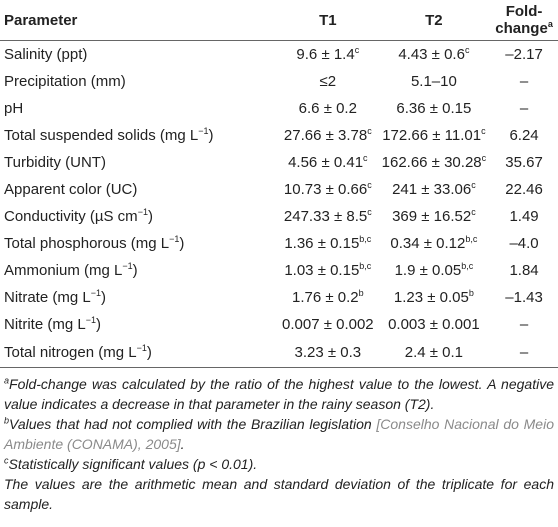 The image size is (558, 527). I want to click on table-cell: Nitrite (mg L−1), so click(139, 324).